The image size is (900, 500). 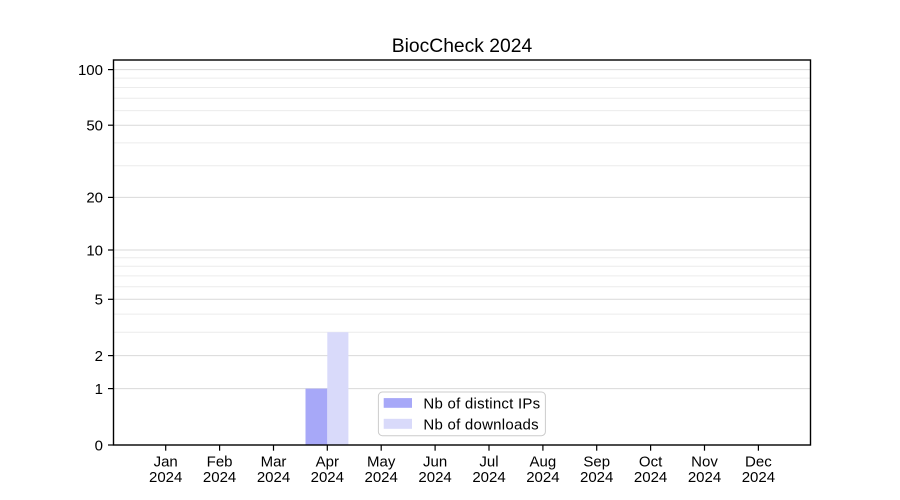 I want to click on svg-text: 2, so click(x=99, y=356).